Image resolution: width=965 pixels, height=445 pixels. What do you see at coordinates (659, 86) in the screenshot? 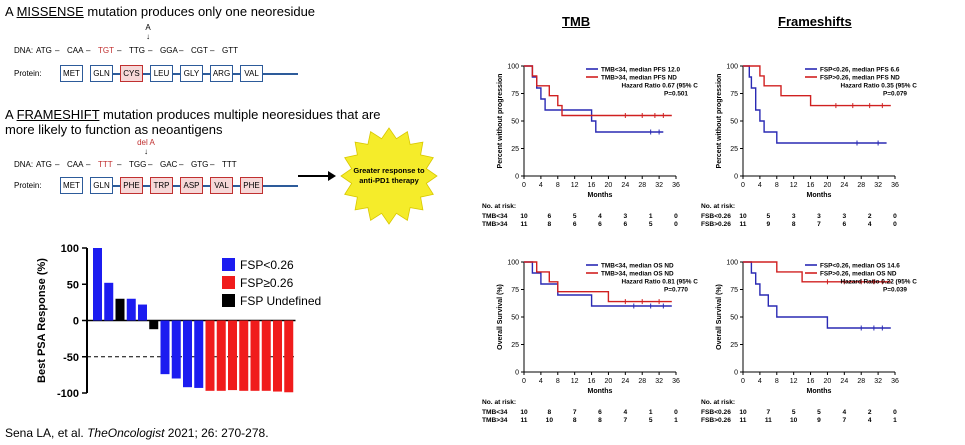
I see `hazard-ratio: Hazard Ratio 0.67 (95% CI 0.20-2.19)` at bounding box center [659, 86].